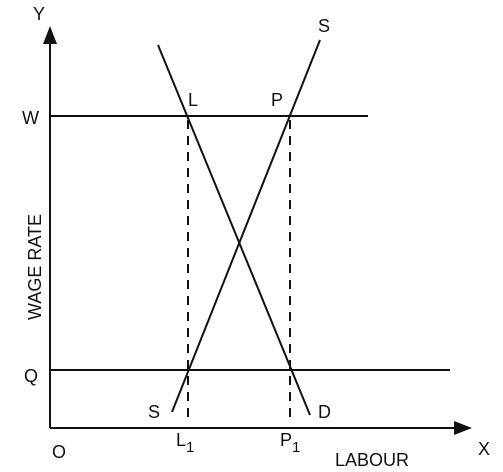 Image resolution: width=503 pixels, height=472 pixels. I want to click on supply-label-bottom: S, so click(154, 412).